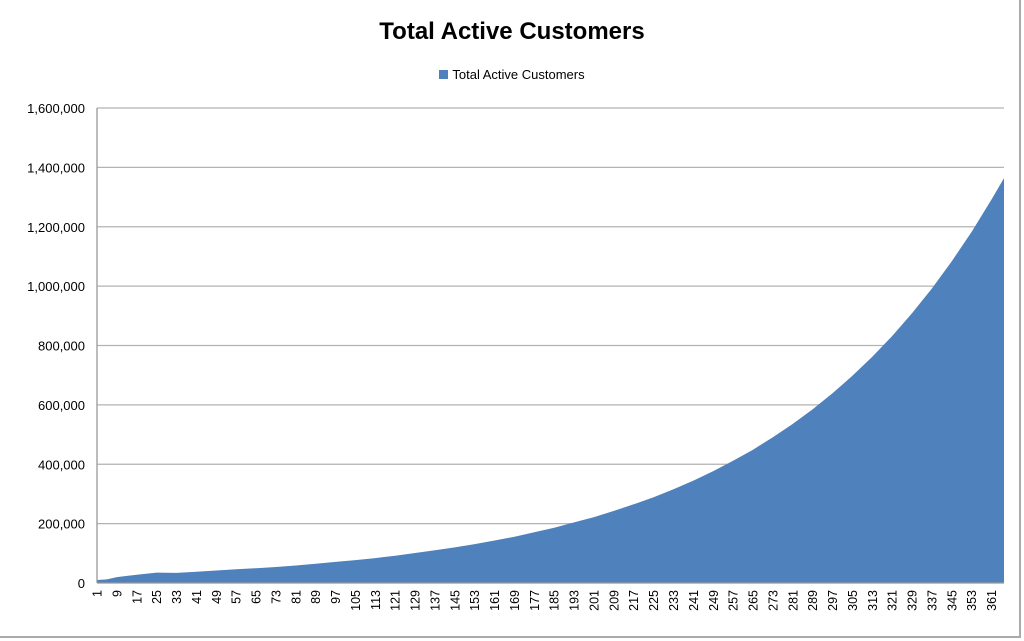 The height and width of the screenshot is (641, 1024). Describe the element at coordinates (435, 600) in the screenshot. I see `x-tick-label: 137` at that location.